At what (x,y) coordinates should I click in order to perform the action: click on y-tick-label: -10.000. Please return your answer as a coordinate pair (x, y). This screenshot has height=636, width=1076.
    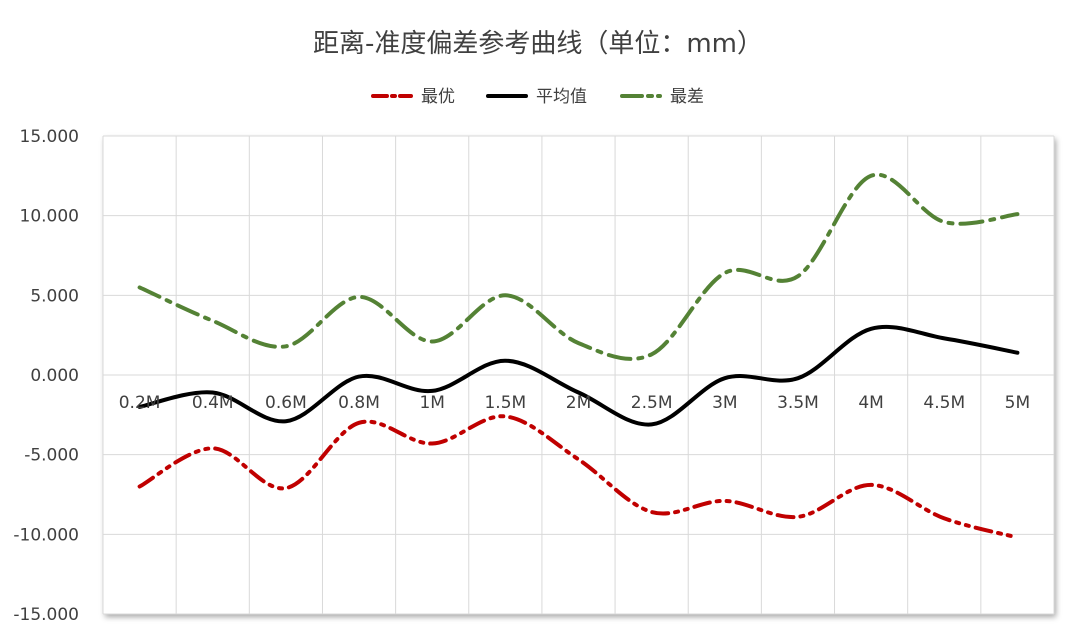
    Looking at the image, I should click on (46, 535).